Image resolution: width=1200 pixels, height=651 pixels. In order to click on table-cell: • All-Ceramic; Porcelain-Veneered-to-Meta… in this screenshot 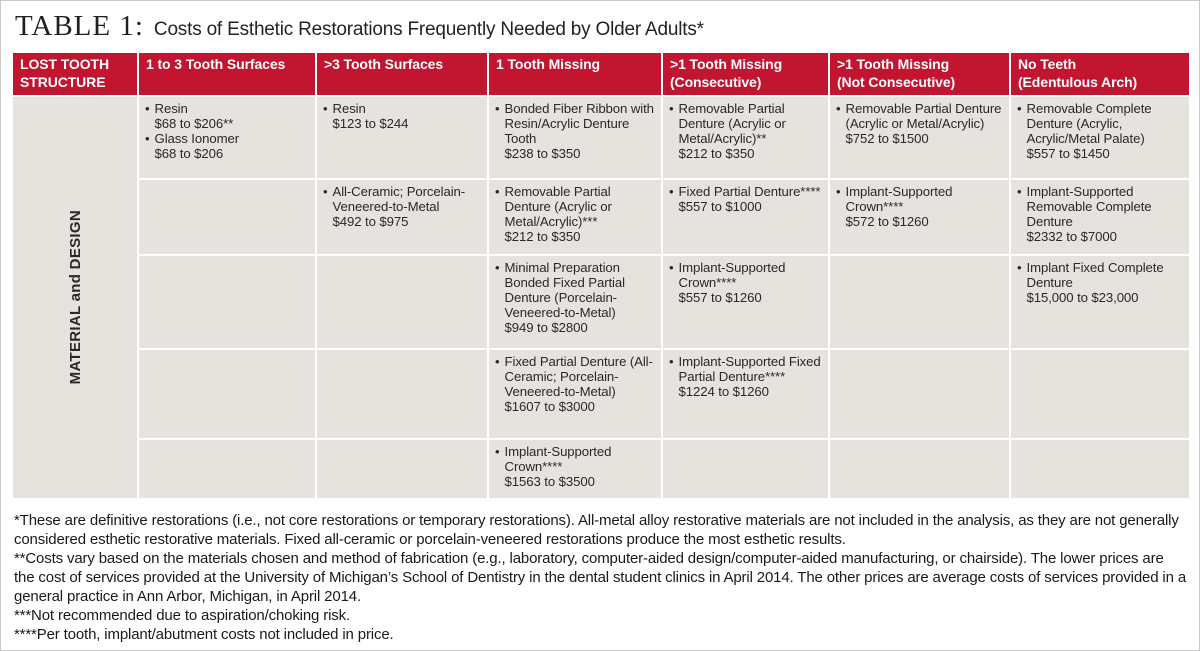, I will do `click(402, 216)`.